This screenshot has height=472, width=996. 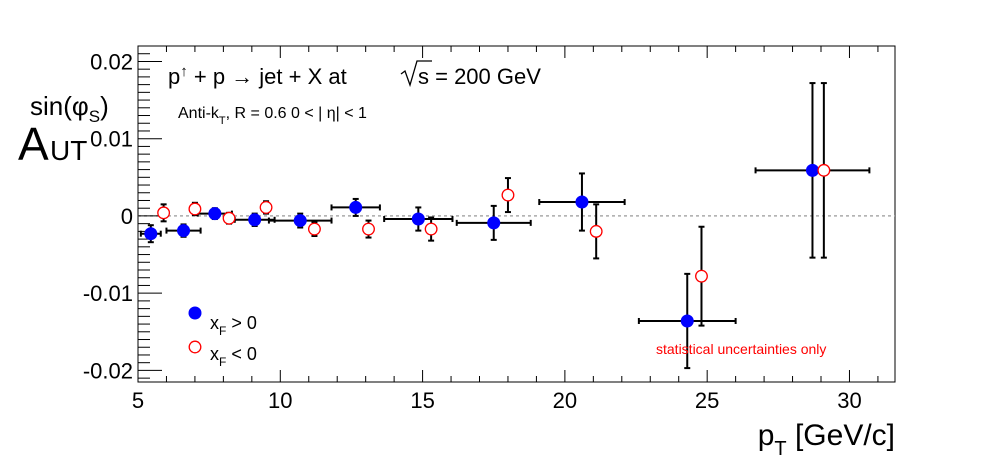 I want to click on x-axis-title: pT [GeV/c], so click(x=826, y=439).